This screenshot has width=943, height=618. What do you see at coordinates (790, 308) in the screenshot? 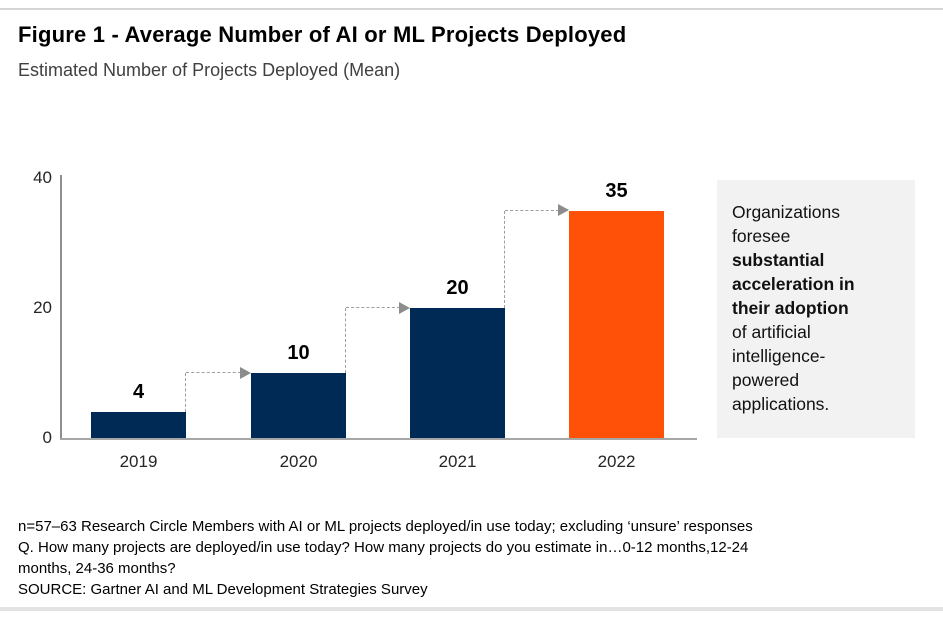
I see `callout-text-line: their adoption` at bounding box center [790, 308].